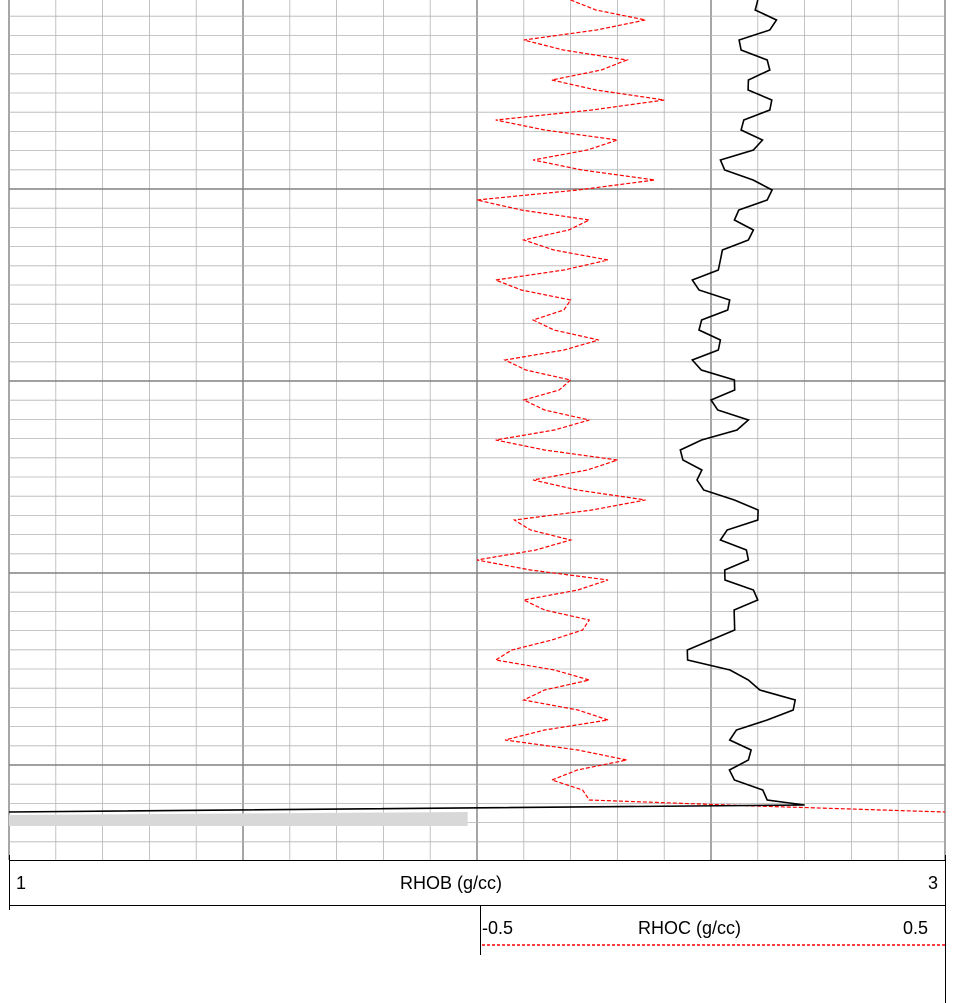  What do you see at coordinates (21, 883) in the screenshot?
I see `rhob-scale-min: 1` at bounding box center [21, 883].